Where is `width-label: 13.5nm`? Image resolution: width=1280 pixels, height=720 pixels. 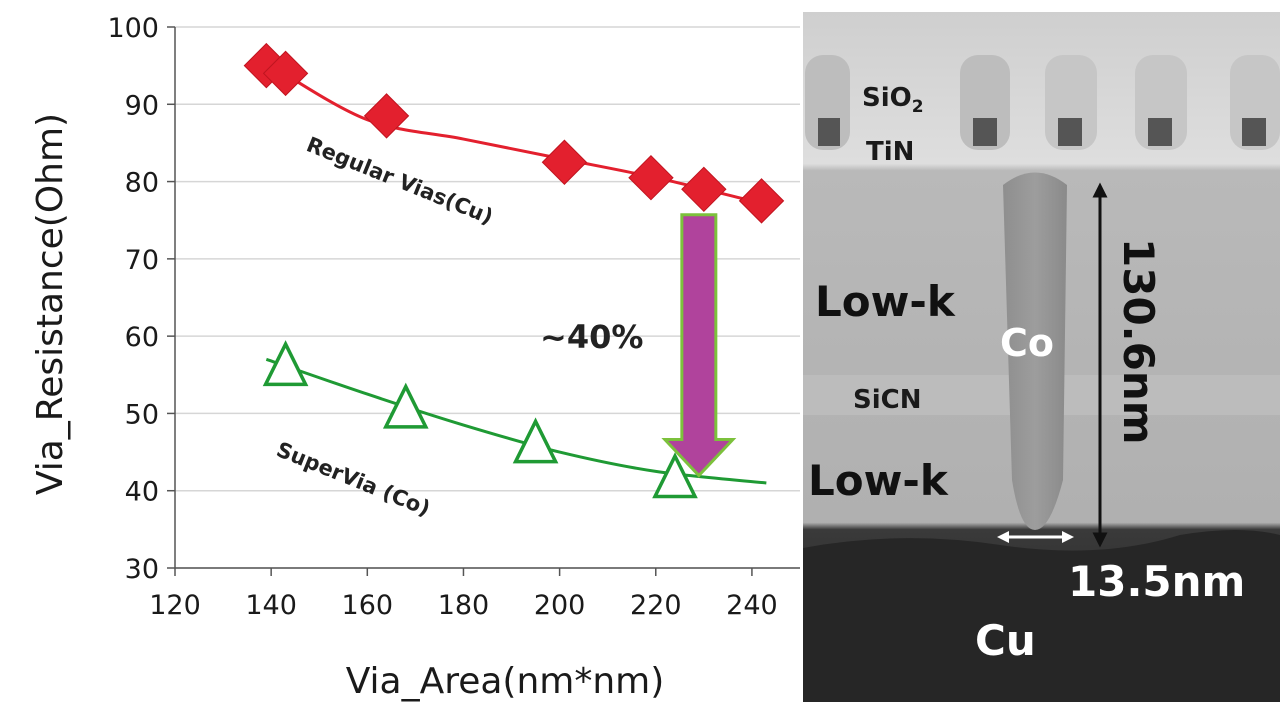
width-label: 13.5nm is located at coordinates (1156, 581).